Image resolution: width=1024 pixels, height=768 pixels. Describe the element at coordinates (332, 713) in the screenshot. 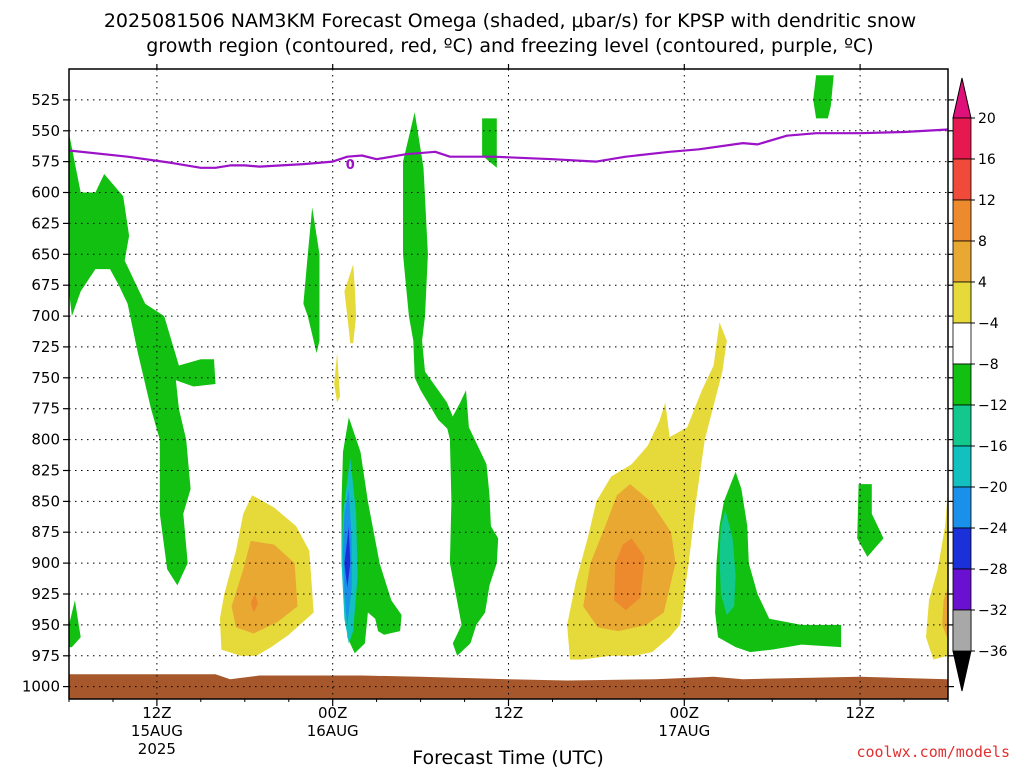

I see `x-tick-label-1: 00Z` at that location.